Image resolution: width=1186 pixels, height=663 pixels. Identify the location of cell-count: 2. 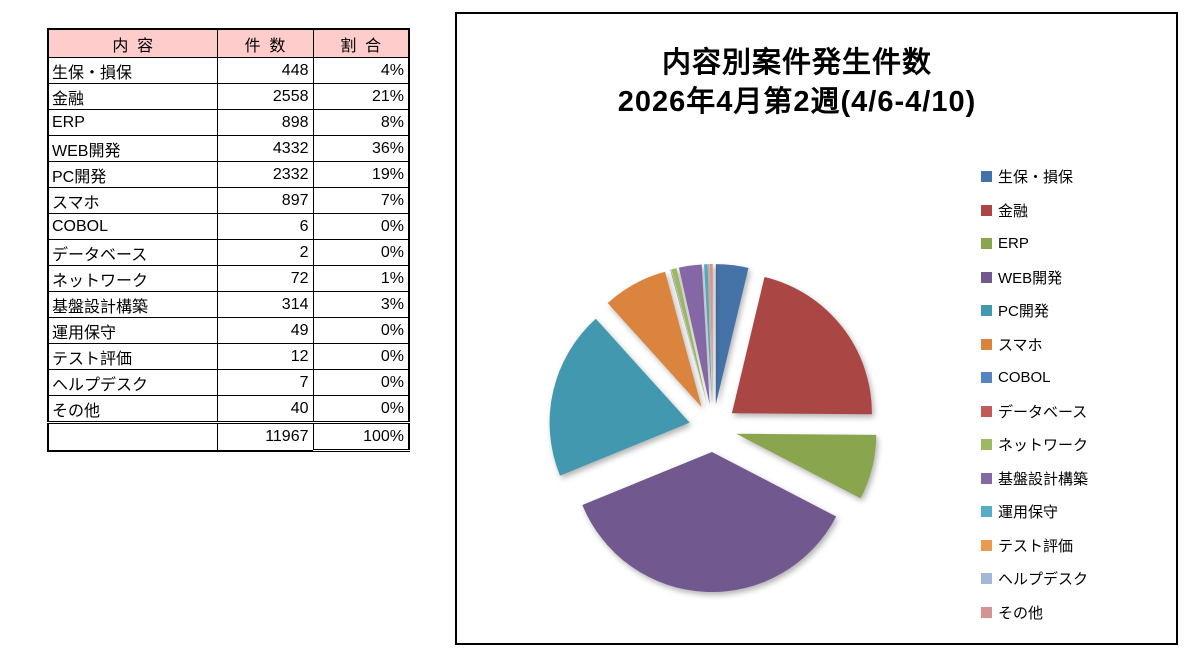
(265, 252).